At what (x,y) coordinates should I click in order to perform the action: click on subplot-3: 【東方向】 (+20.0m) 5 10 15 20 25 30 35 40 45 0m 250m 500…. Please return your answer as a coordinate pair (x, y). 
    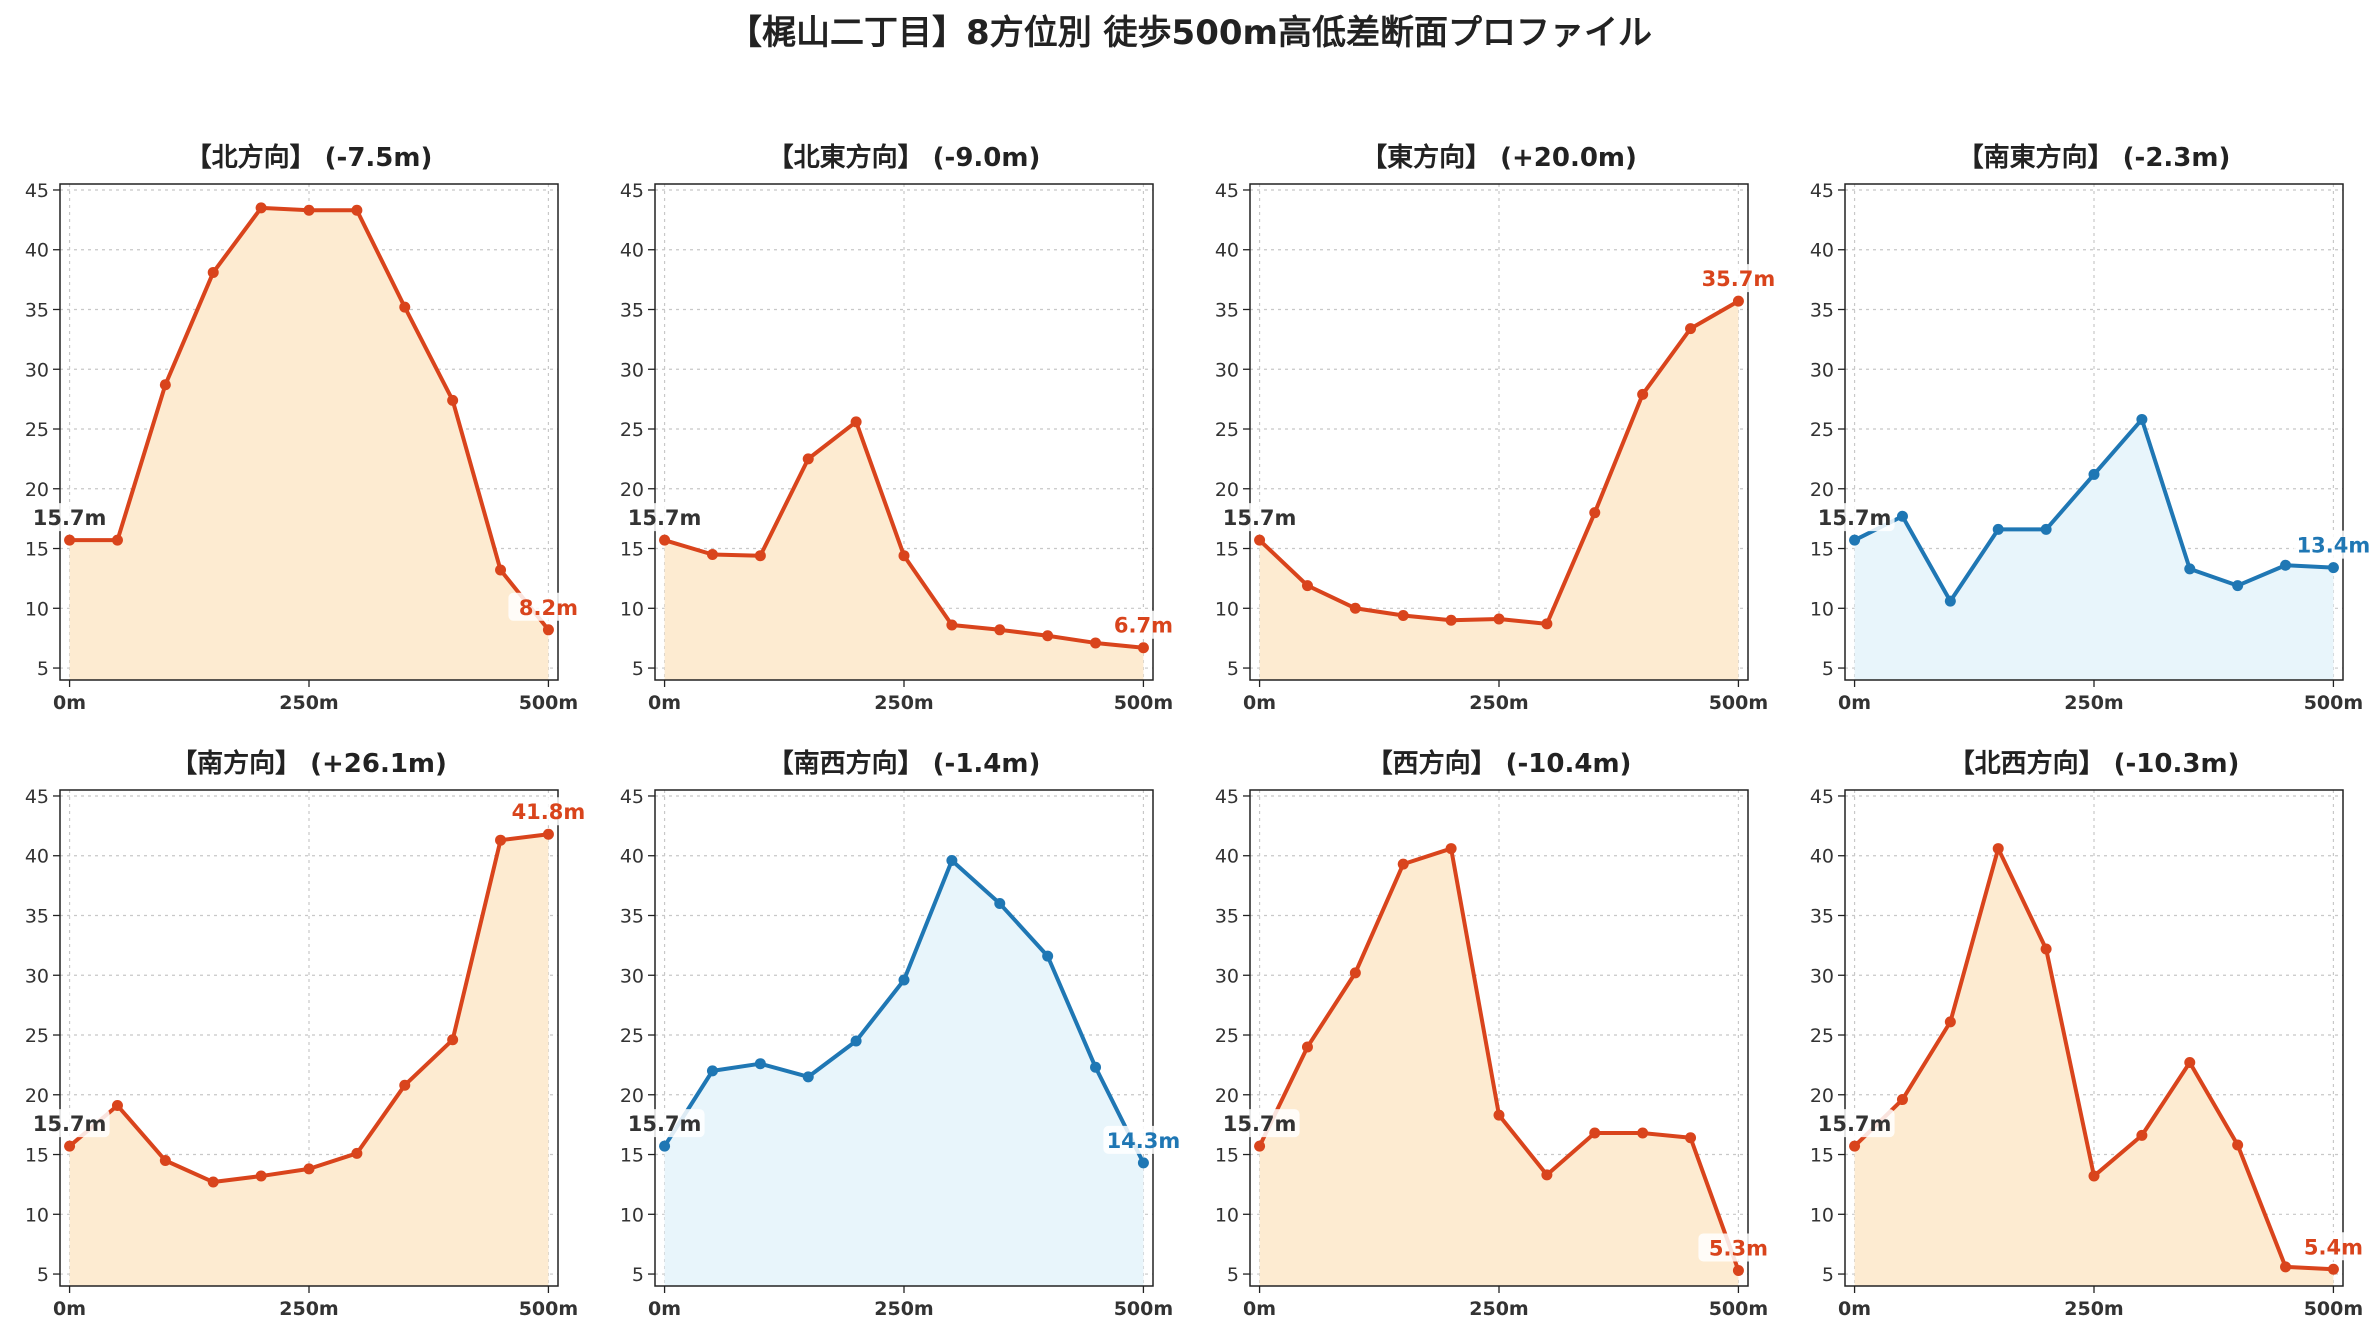
    Looking at the image, I should click on (1497, 428).